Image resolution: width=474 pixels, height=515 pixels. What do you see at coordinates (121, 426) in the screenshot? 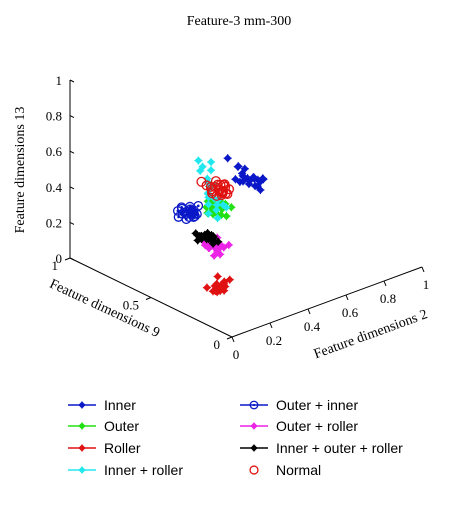
I see `legend-label: Outer` at bounding box center [121, 426].